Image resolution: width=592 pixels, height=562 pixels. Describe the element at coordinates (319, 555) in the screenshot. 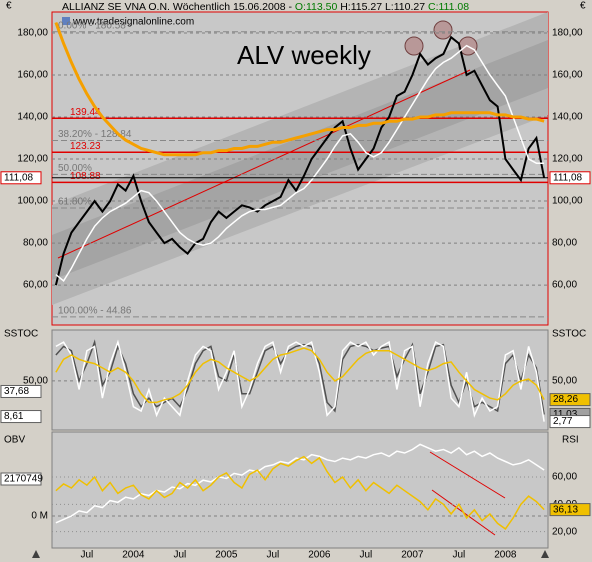

I see `x-tick-label: 2006` at that location.